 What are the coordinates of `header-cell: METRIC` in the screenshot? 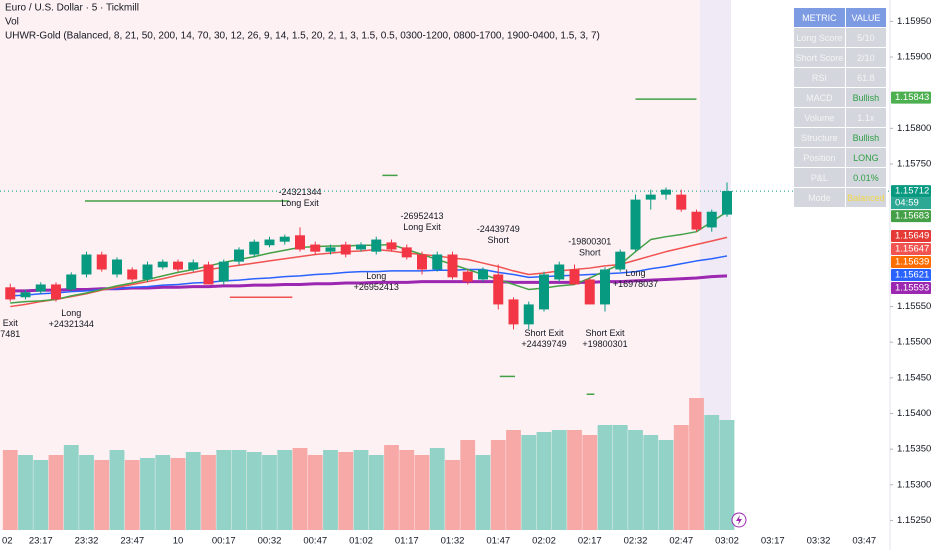 It's located at (819, 17).